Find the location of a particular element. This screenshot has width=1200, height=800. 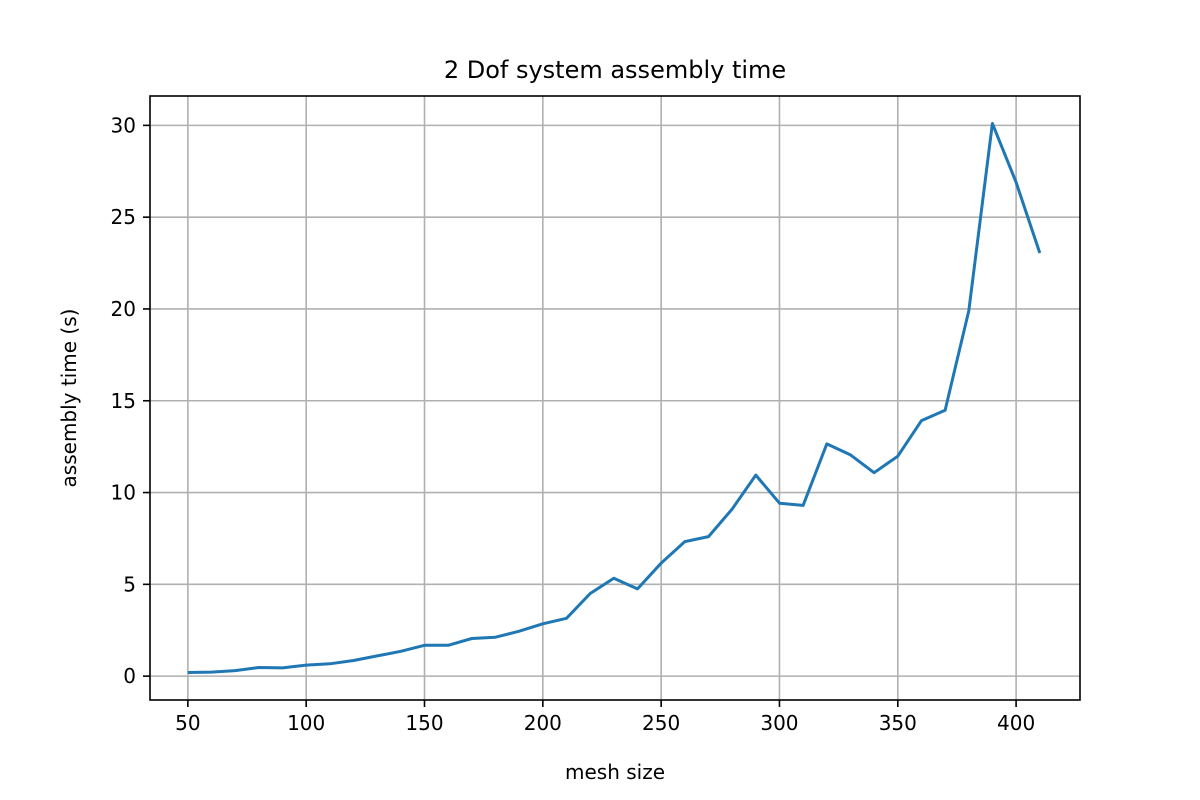

y-tick-label: 30 is located at coordinates (123, 125).